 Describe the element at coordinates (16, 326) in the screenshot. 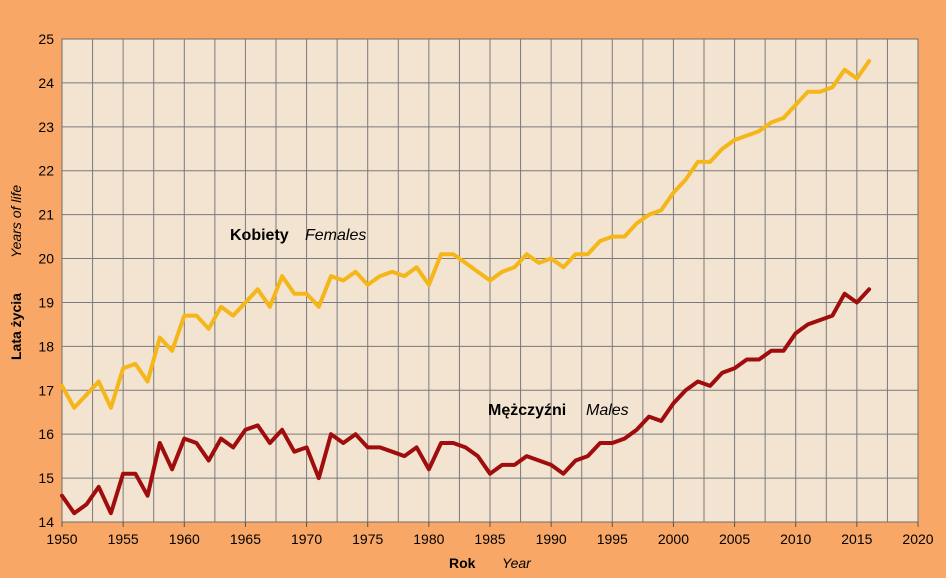

I see `y-axis-title: Lata życia` at that location.